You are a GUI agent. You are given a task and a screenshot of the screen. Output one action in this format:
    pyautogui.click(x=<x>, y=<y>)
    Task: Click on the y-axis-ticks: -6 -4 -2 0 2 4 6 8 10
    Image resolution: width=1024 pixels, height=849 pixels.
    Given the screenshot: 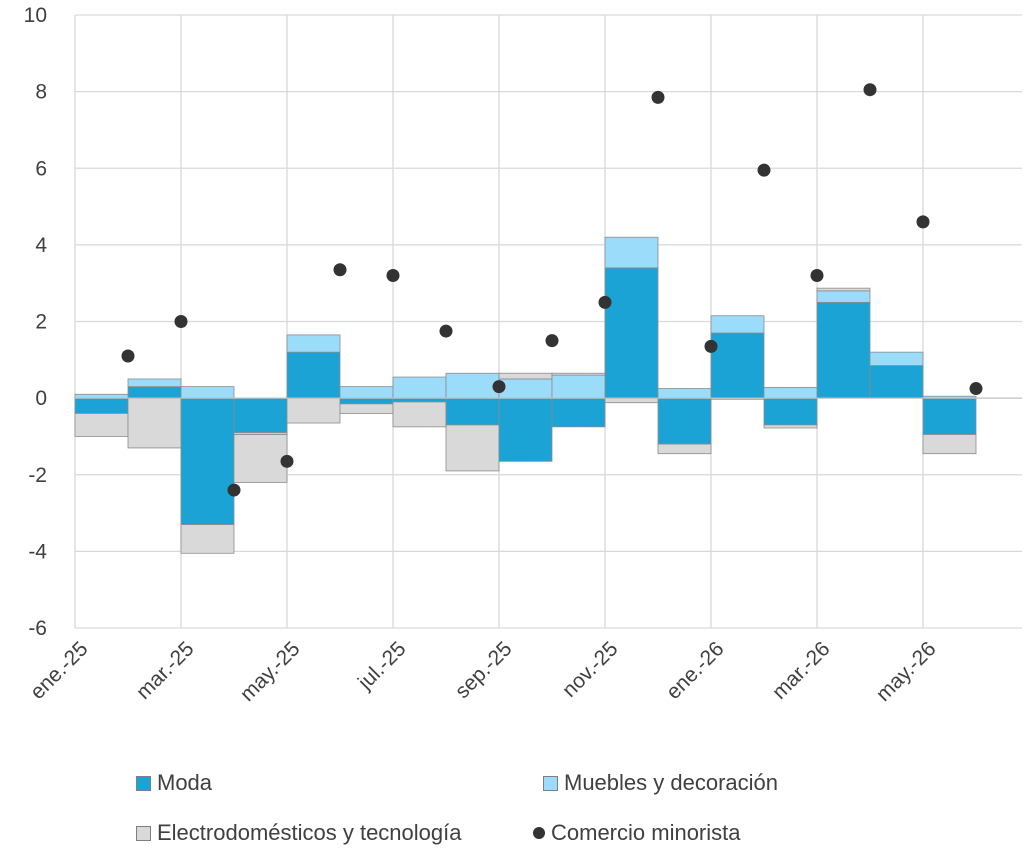 What is the action you would take?
    pyautogui.click(x=36, y=322)
    